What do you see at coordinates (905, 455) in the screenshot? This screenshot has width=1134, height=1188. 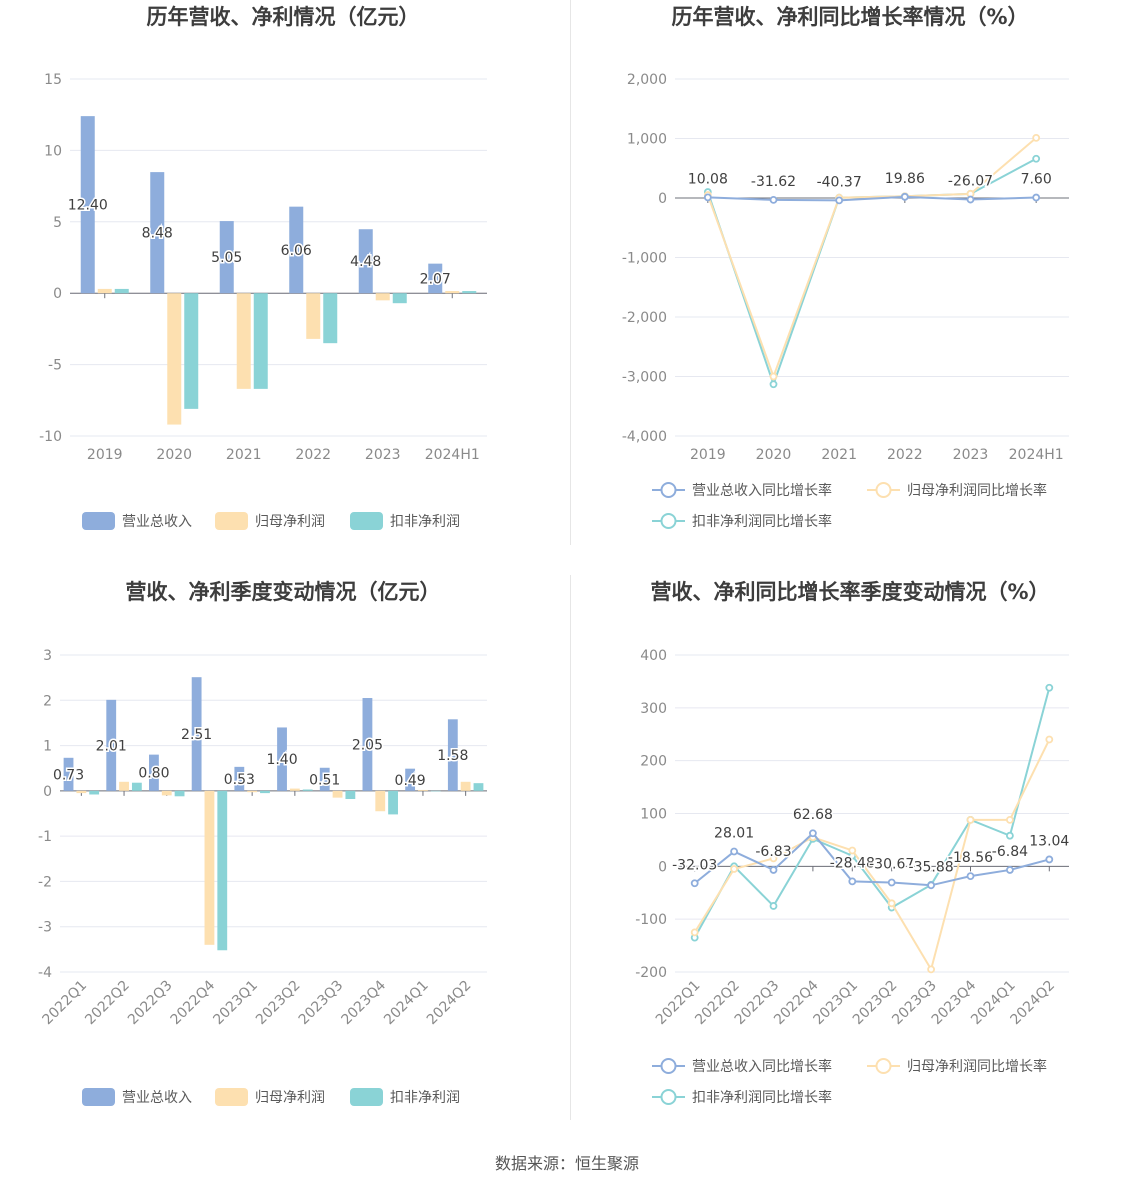 I see `x-tick-label: 2022` at bounding box center [905, 455].